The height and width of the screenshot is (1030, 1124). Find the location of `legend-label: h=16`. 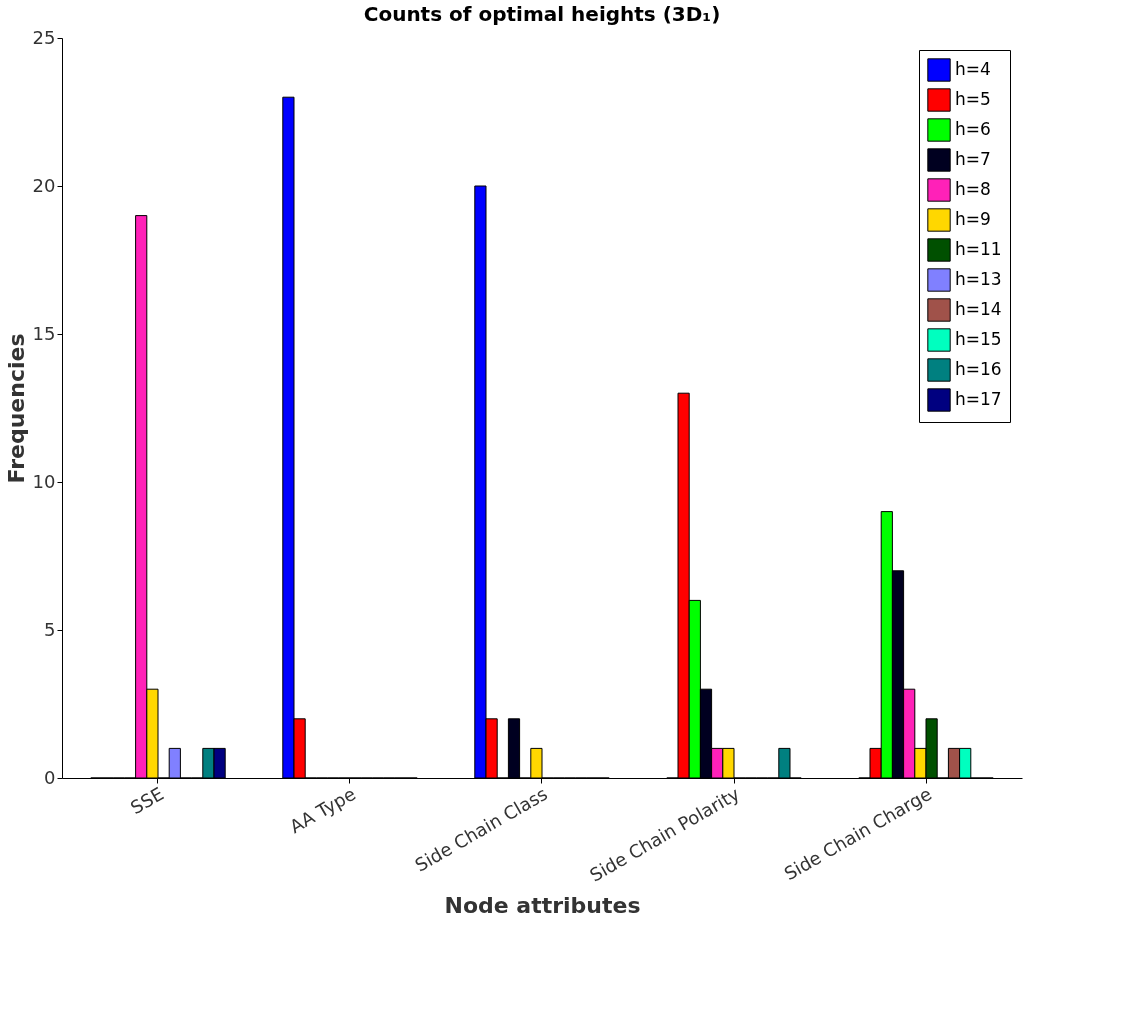

legend-label: h=16 is located at coordinates (978, 369).